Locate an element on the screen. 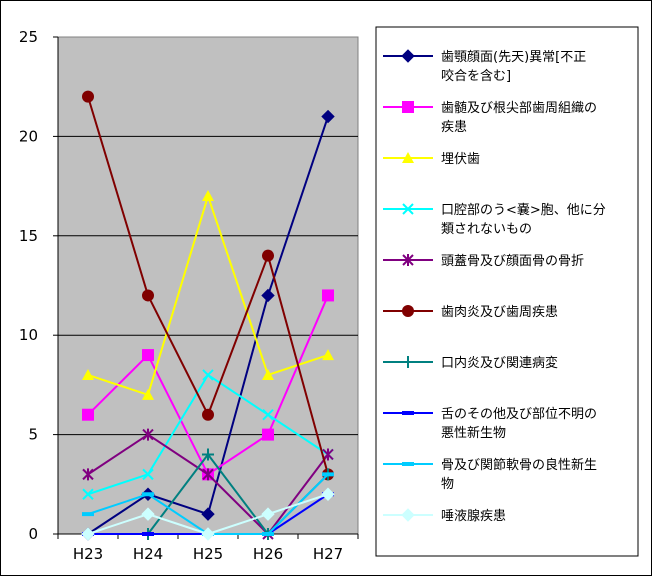  data-point-s6-H25 is located at coordinates (208, 414).